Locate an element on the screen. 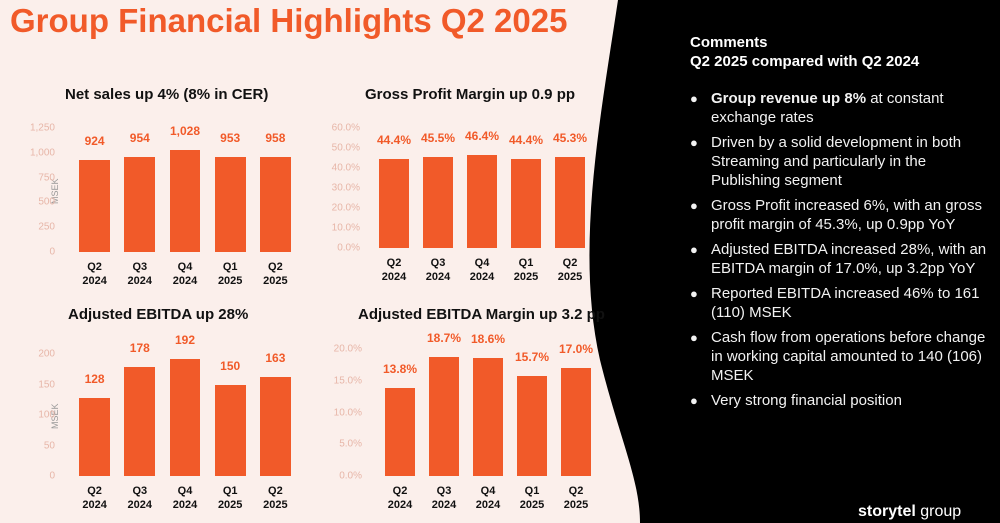  bullet: Very strong financial position is located at coordinates (840, 400).